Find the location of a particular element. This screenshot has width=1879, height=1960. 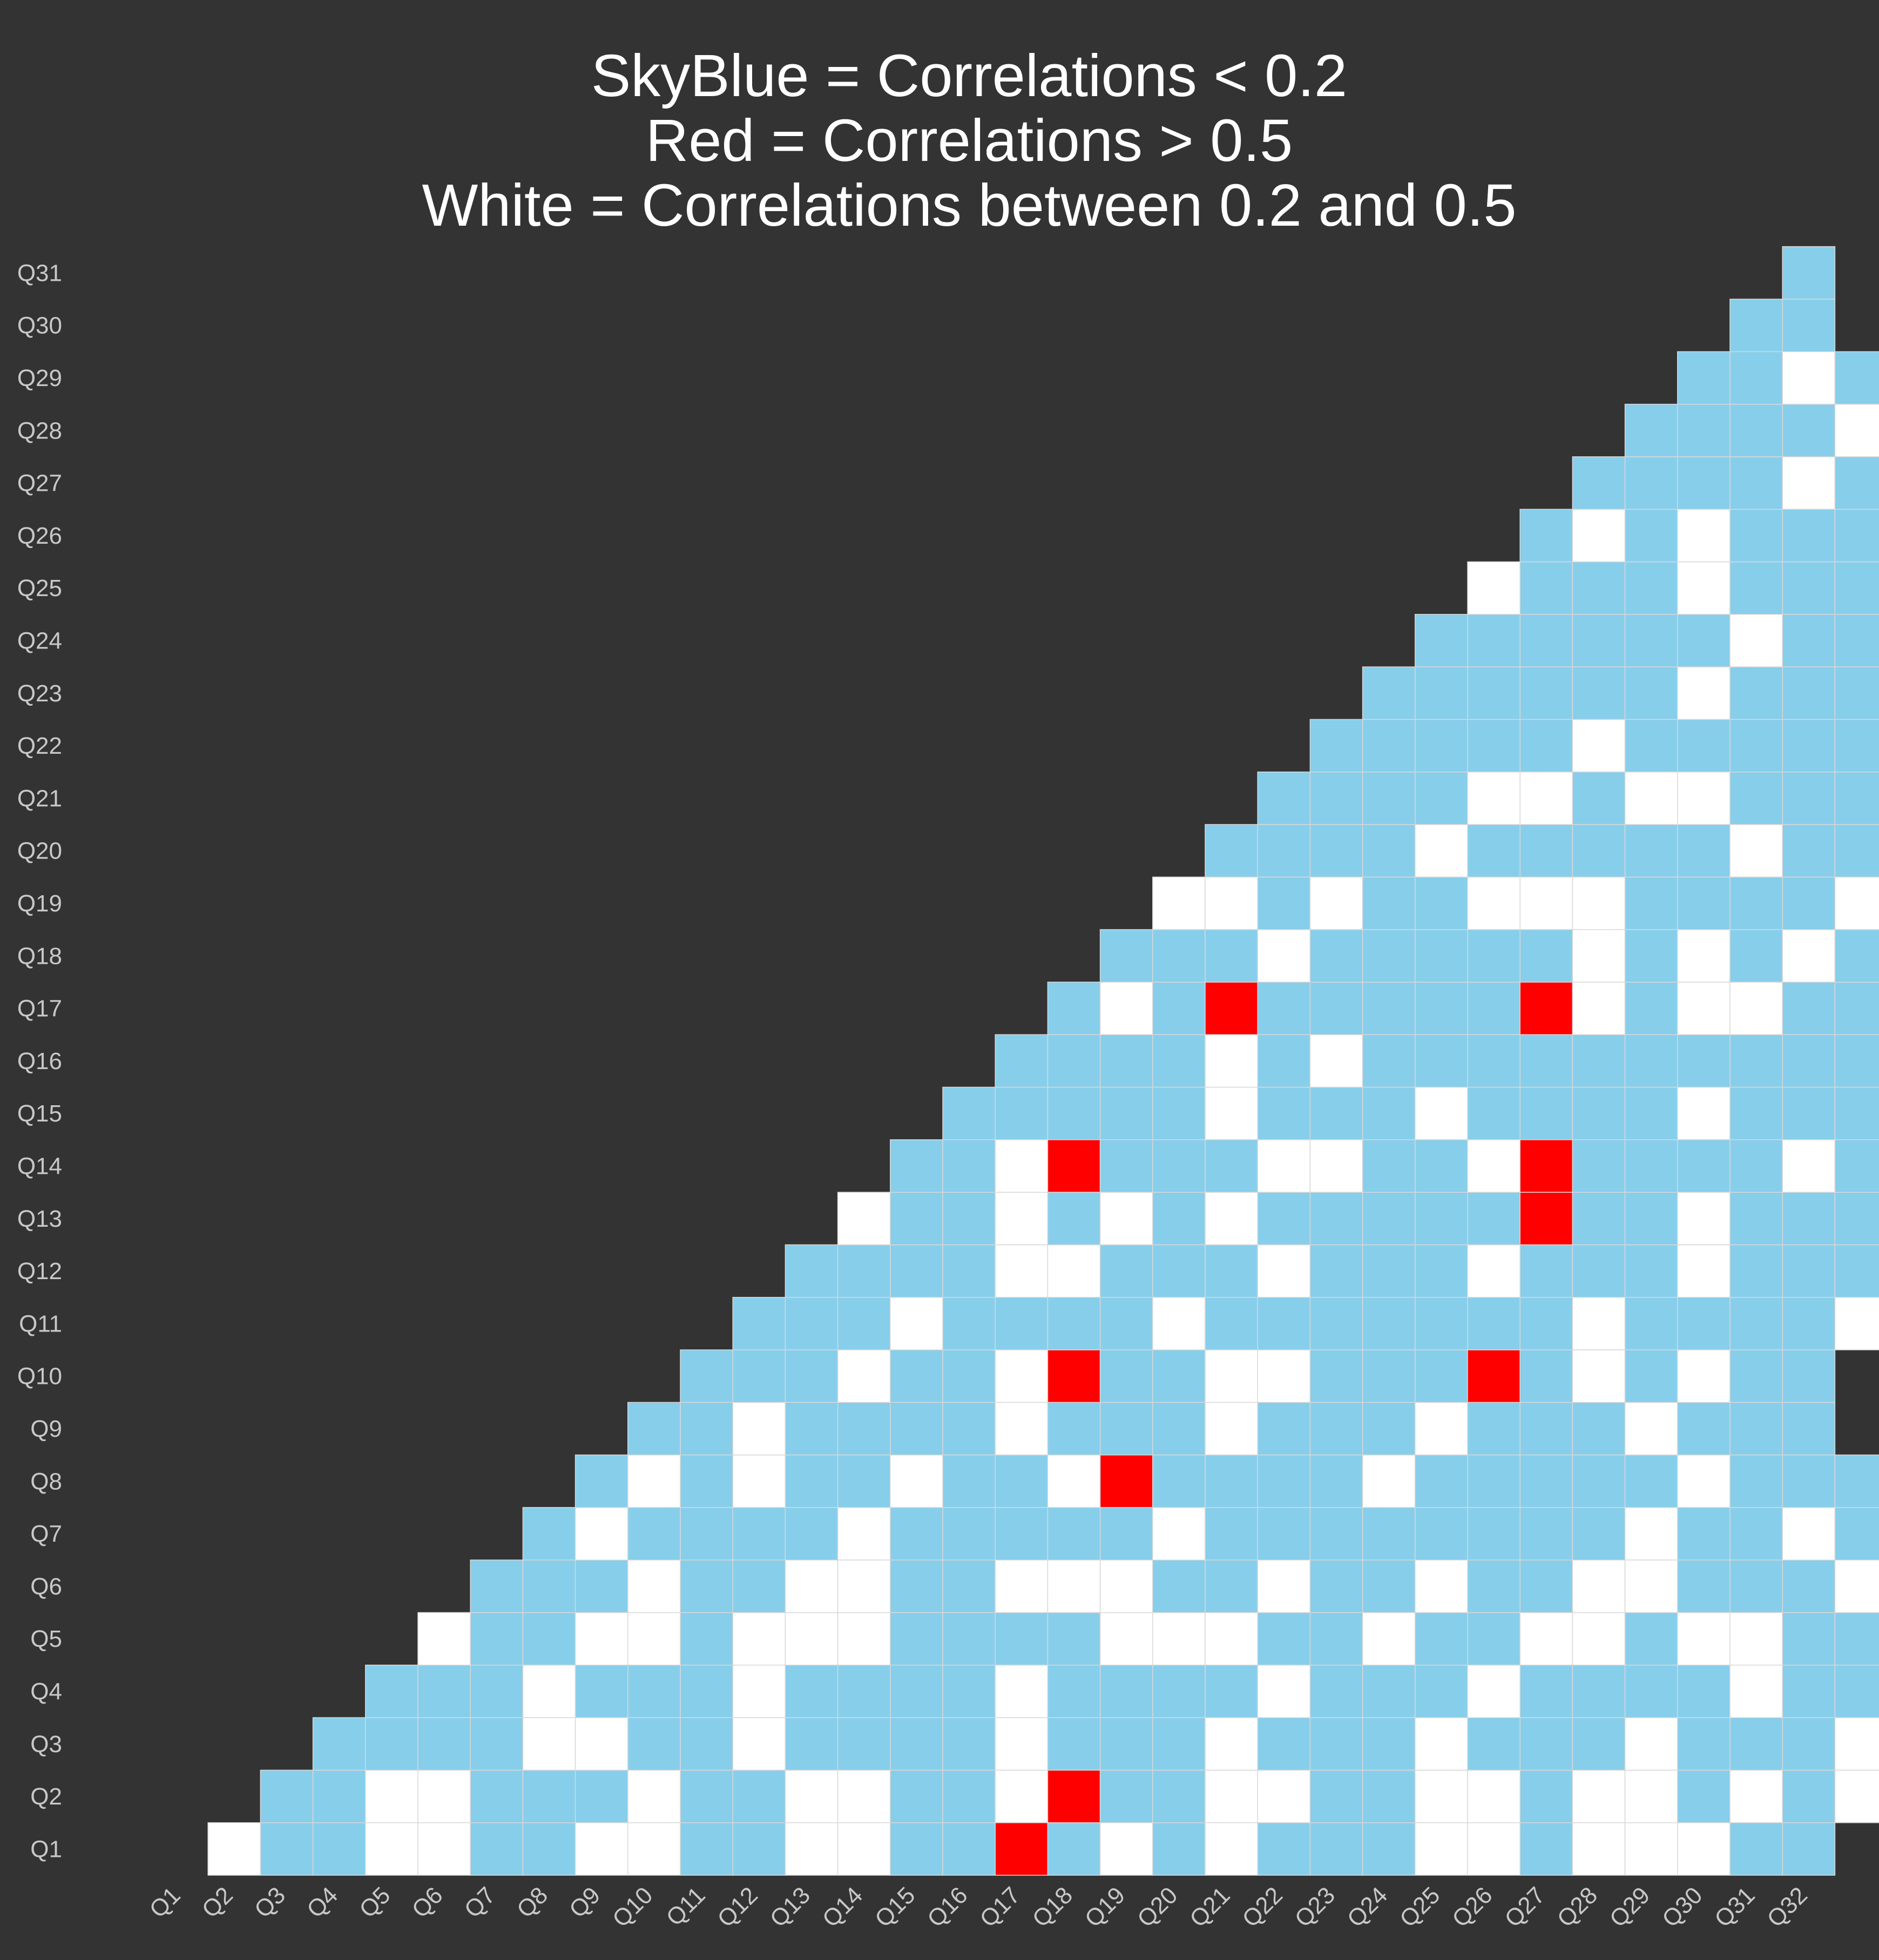

heatmap-cell-Q15-Q25 is located at coordinates (1441, 1113).